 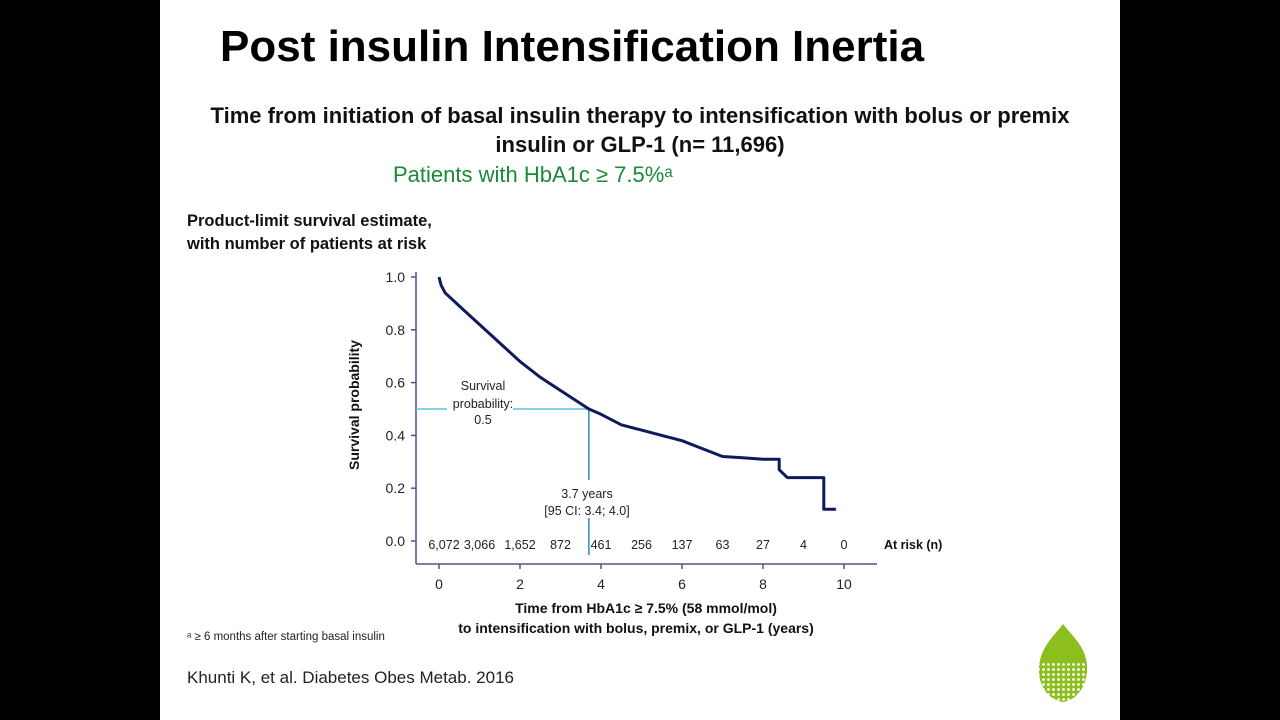 What do you see at coordinates (443, 545) in the screenshot?
I see `at-risk-count: 6,072` at bounding box center [443, 545].